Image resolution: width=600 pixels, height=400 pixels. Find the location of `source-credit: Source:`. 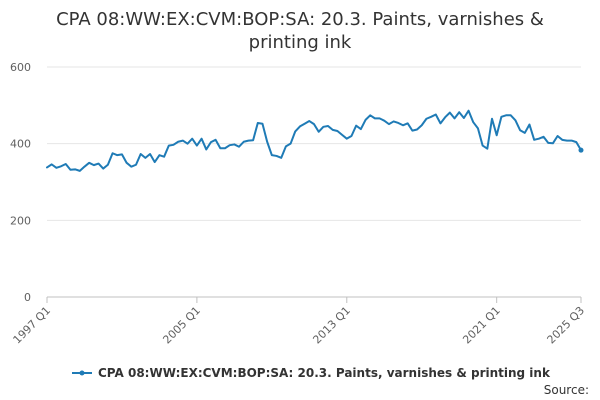

source-credit: Source: is located at coordinates (566, 390).